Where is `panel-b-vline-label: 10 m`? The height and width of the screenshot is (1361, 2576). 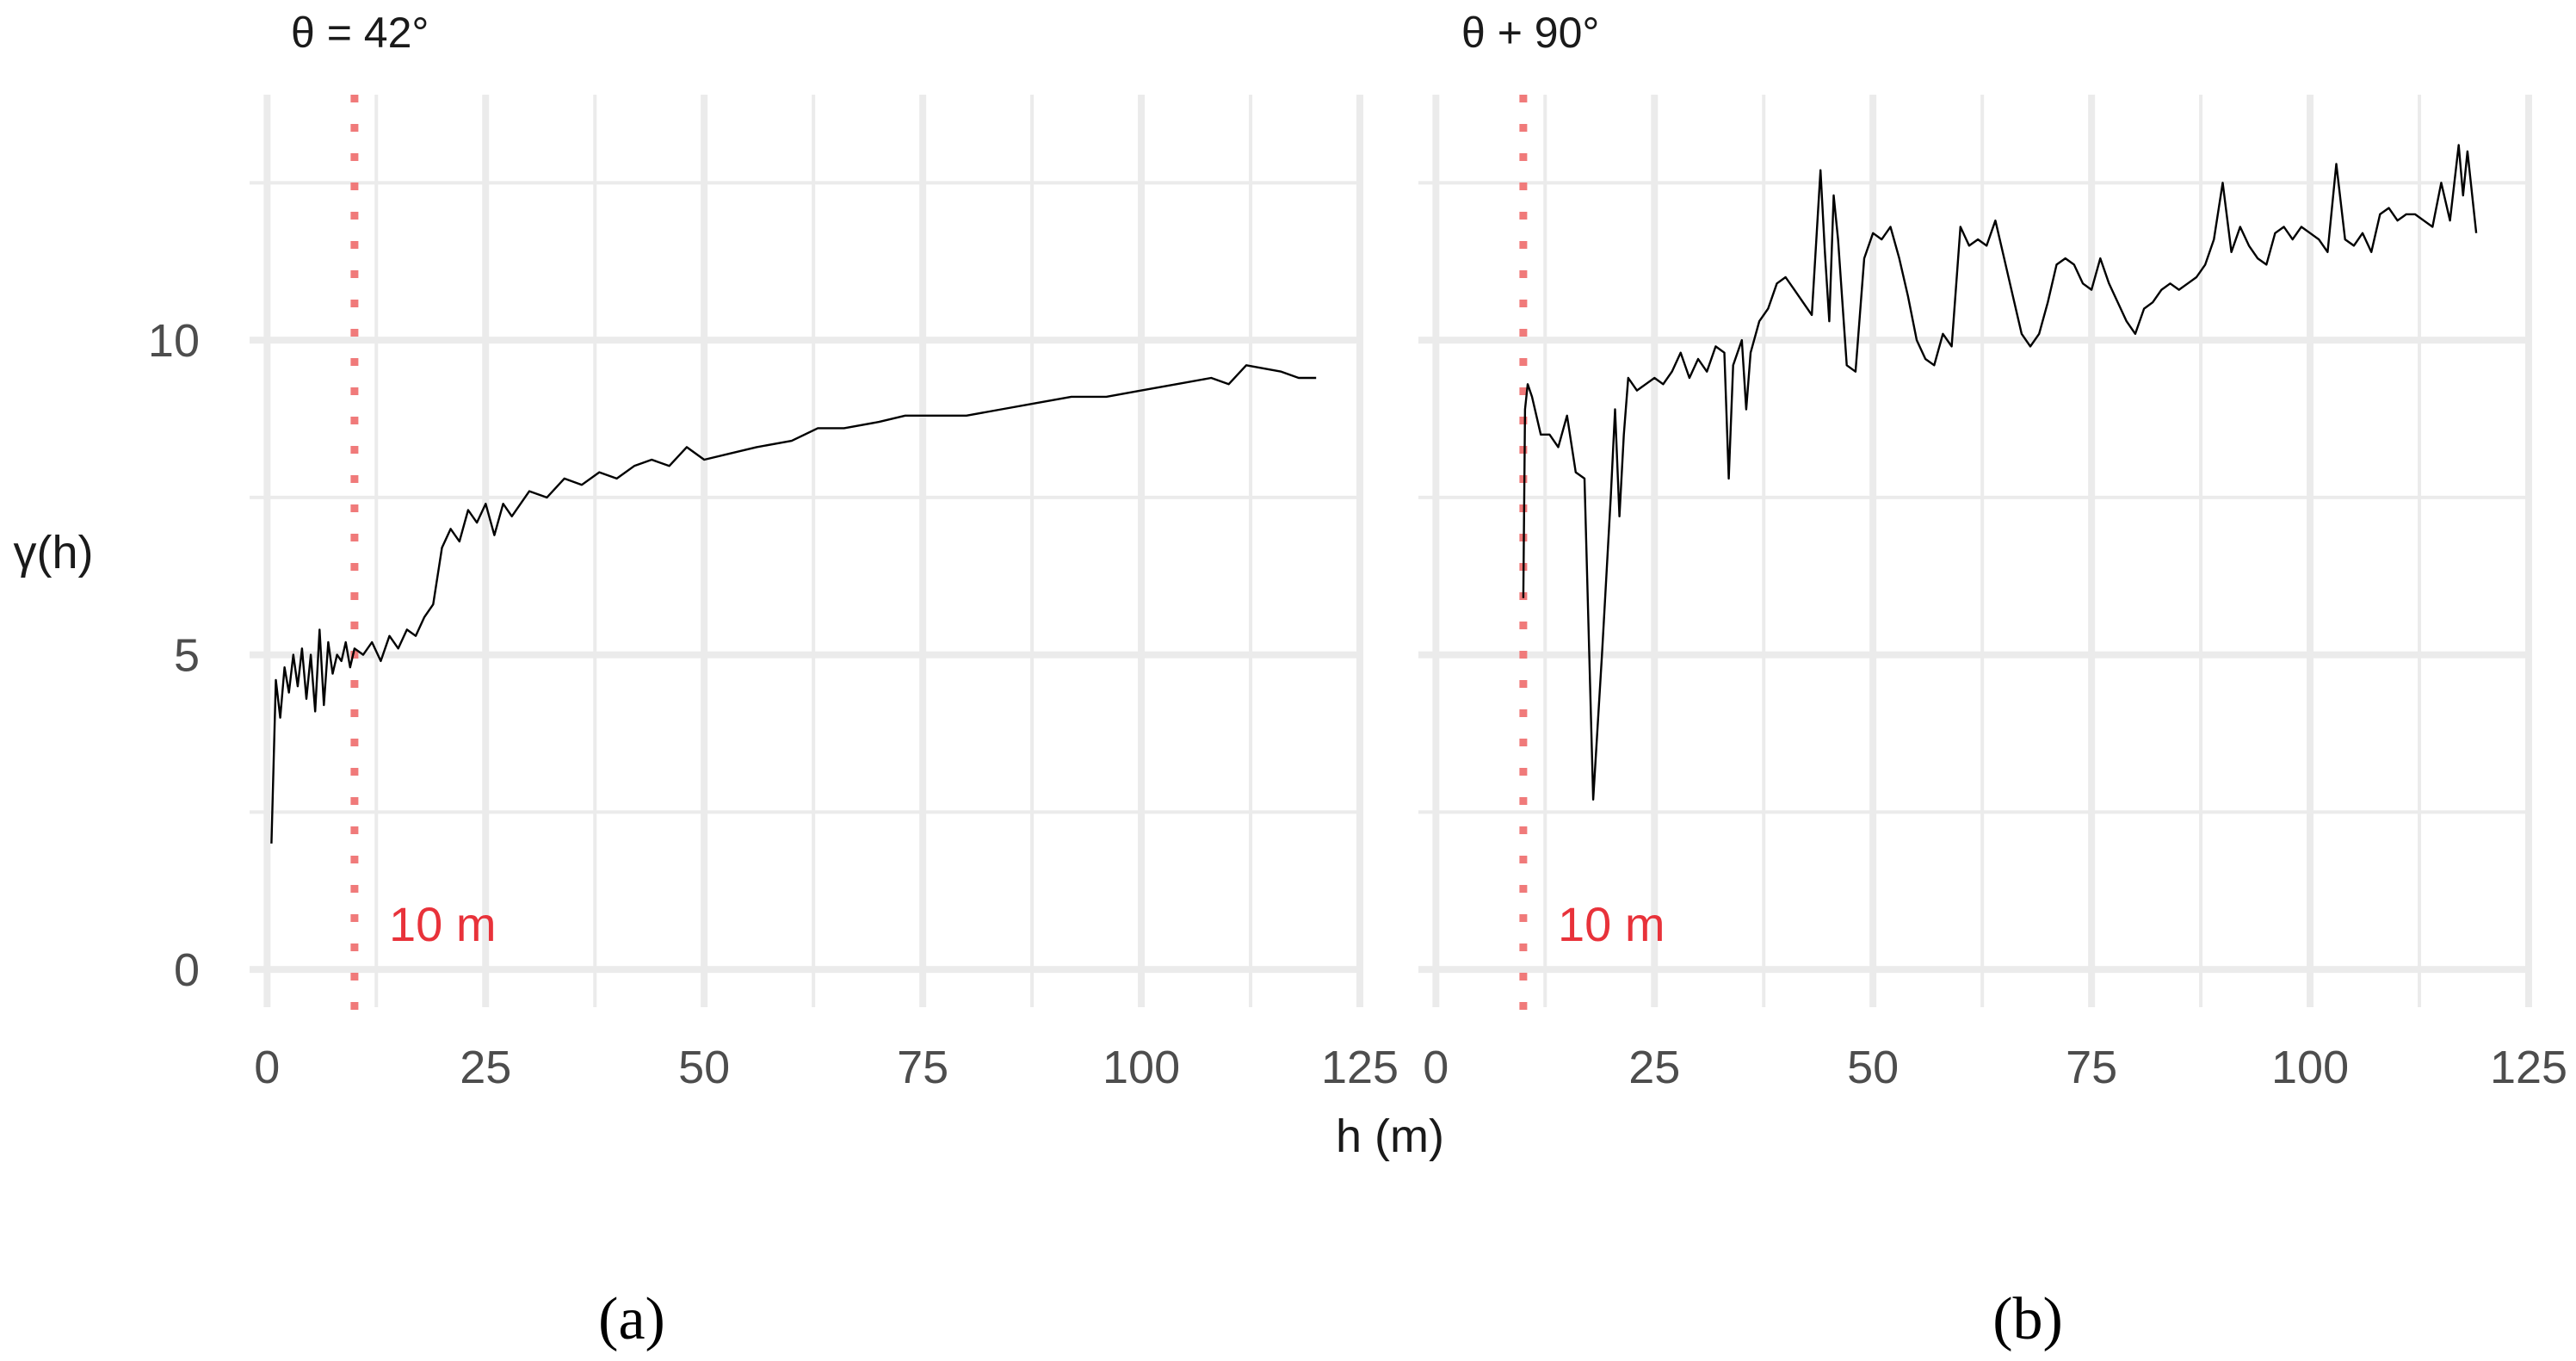
panel-b-vline-label: 10 m is located at coordinates (1611, 924).